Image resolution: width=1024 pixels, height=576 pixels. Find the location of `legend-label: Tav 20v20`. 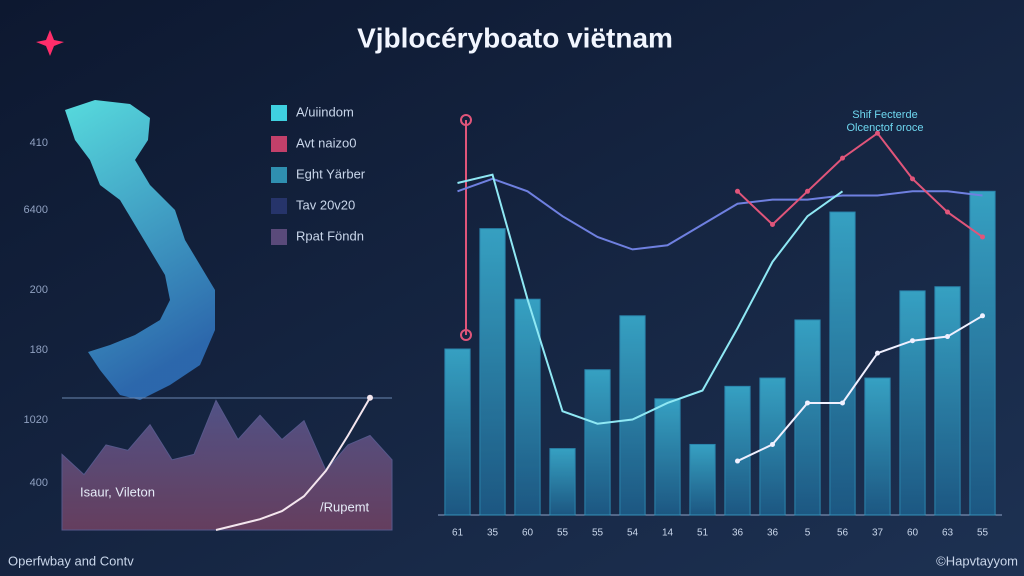

legend-label: Tav 20v20 is located at coordinates (325, 204).